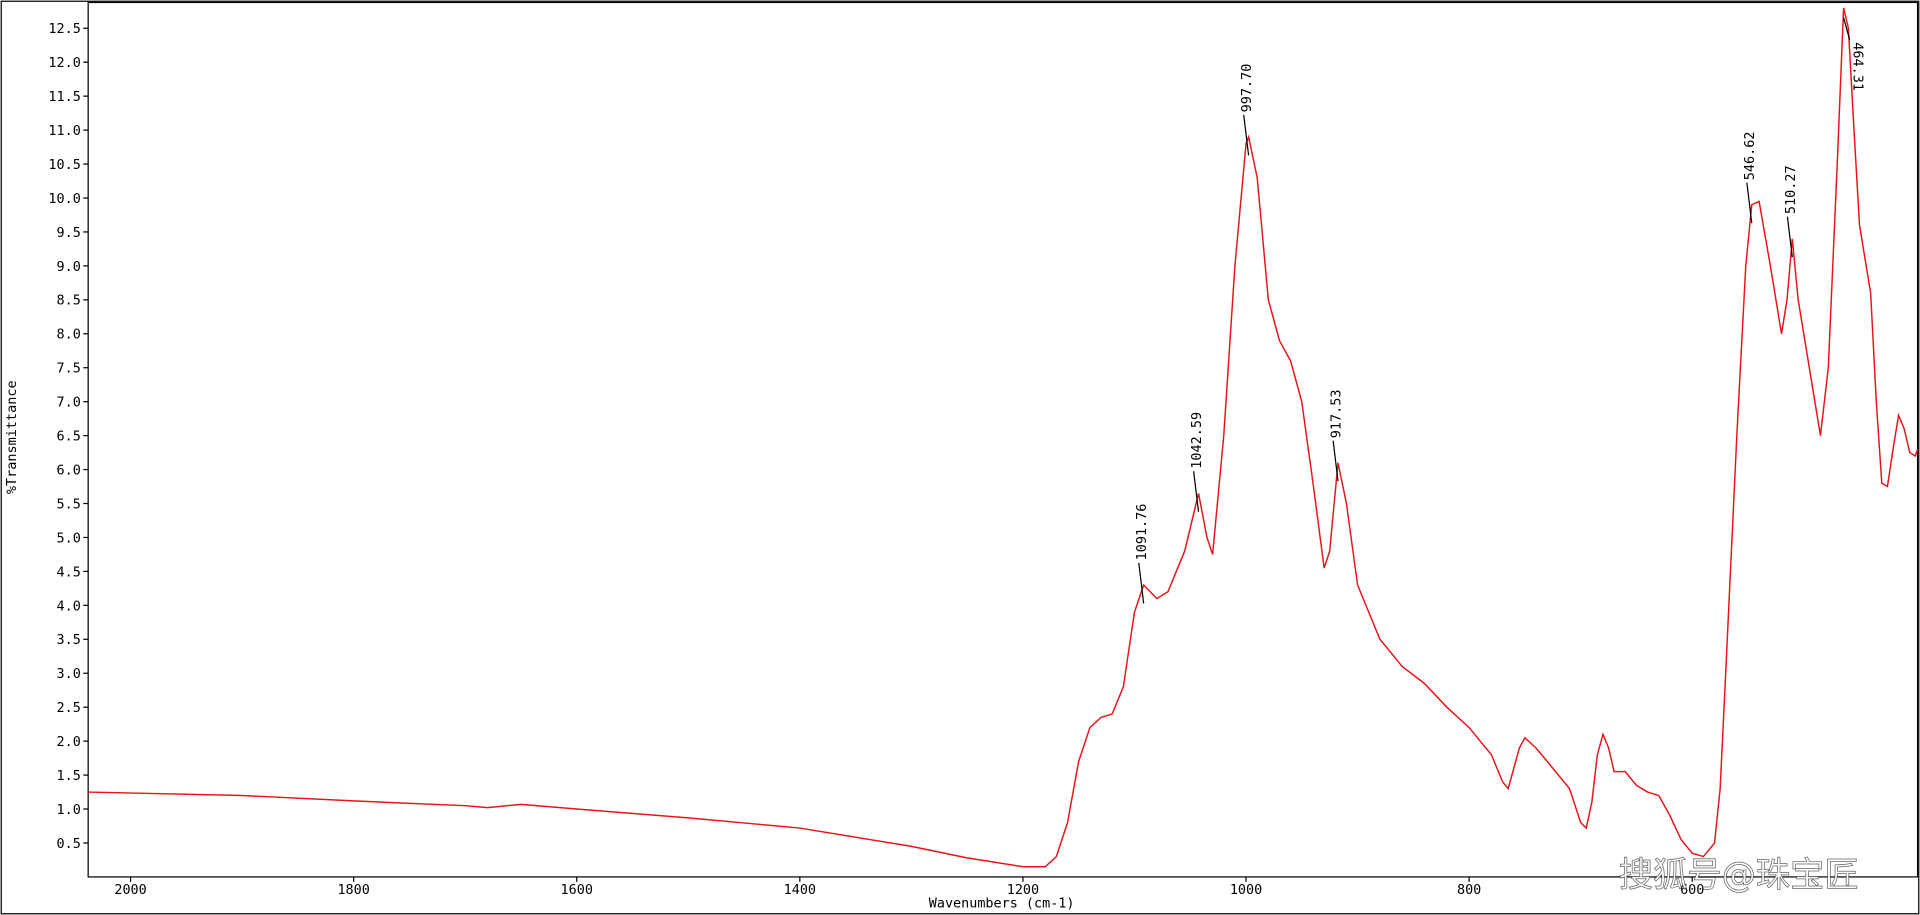 The width and height of the screenshot is (1920, 915). I want to click on y-axis-label: %Transmittance, so click(12, 437).